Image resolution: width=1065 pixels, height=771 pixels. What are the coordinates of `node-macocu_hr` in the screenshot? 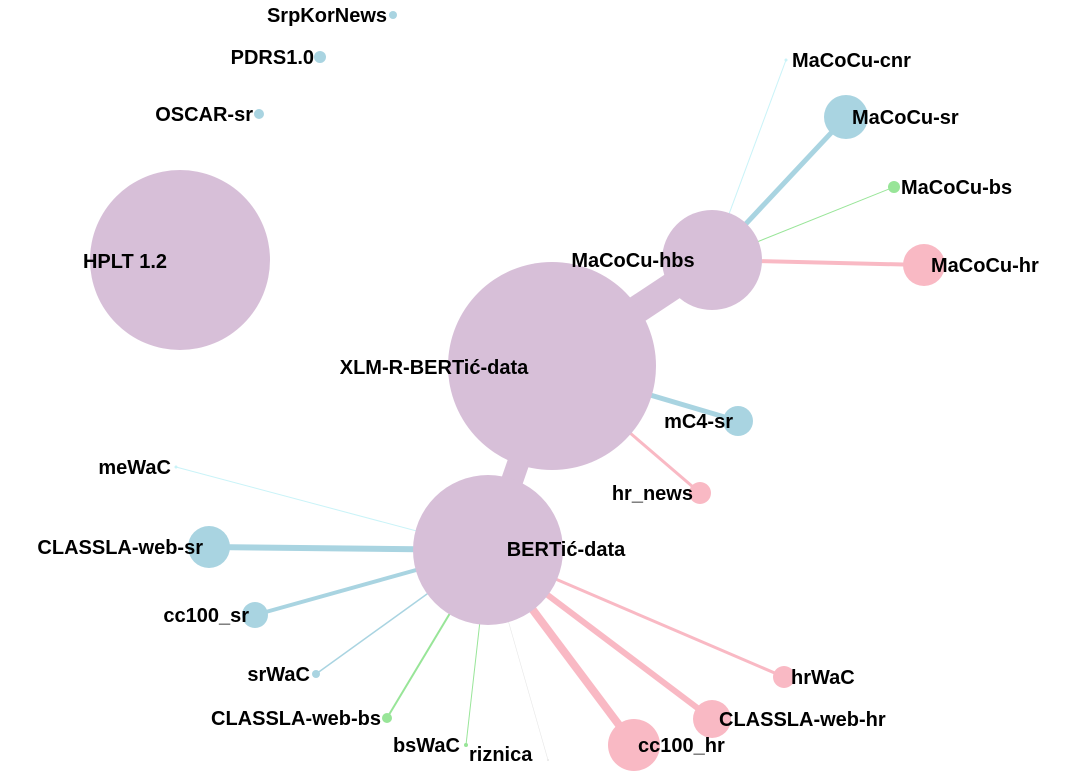 It's located at (924, 265).